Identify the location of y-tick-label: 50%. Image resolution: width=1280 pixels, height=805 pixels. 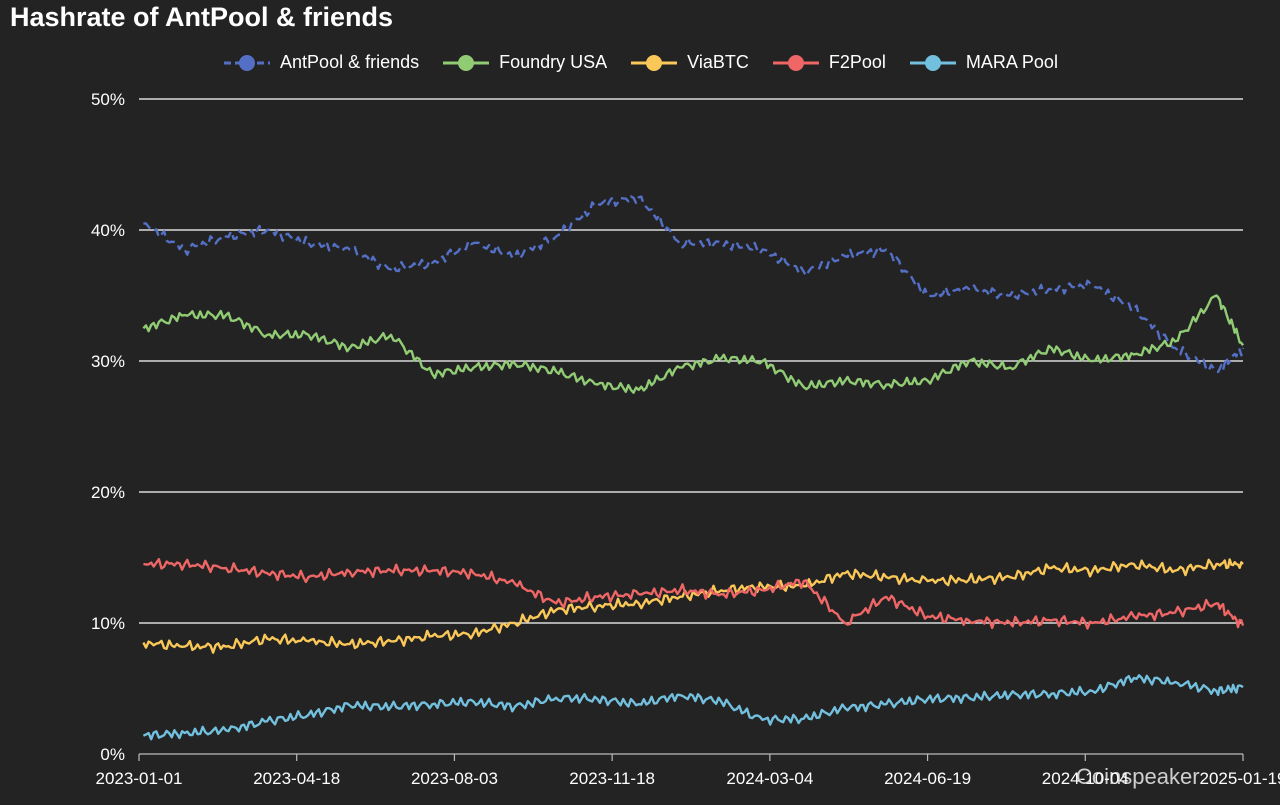
(108, 99).